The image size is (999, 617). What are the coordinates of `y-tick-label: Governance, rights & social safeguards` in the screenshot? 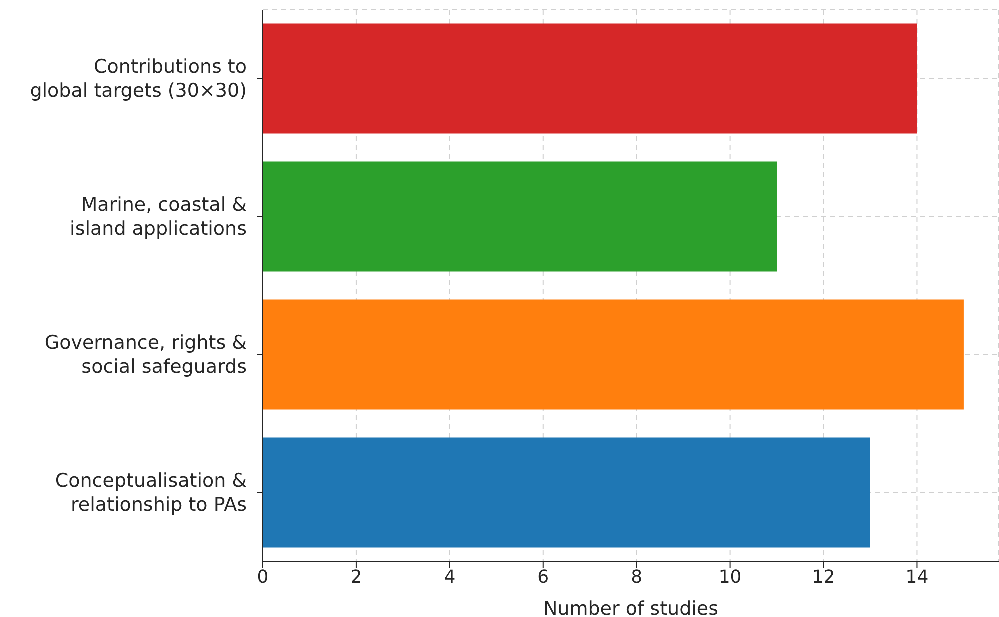 It's located at (146, 355).